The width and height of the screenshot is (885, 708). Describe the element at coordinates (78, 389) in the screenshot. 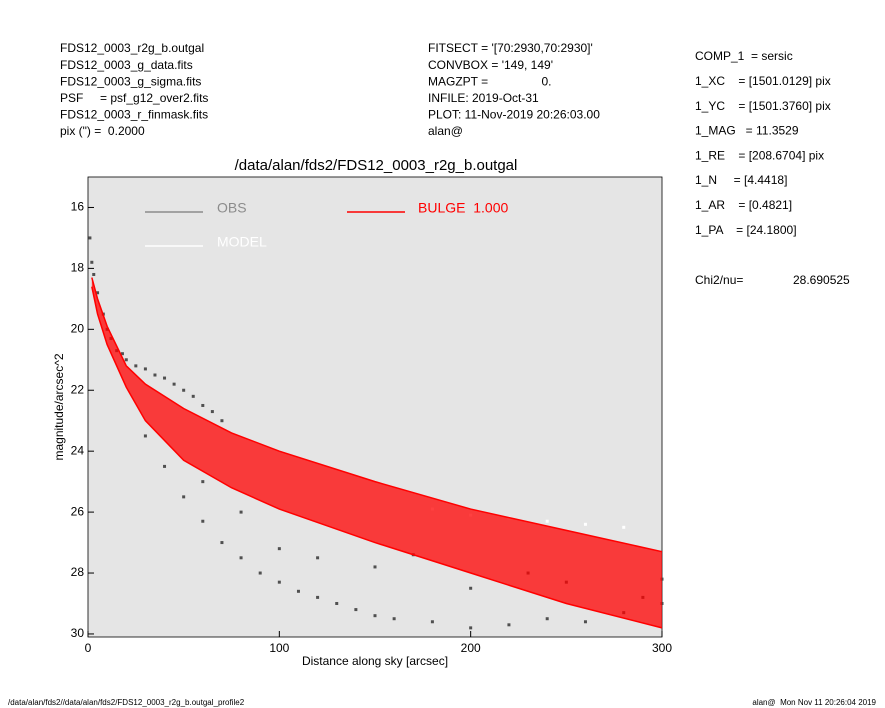

I see `y-tick-label: 22` at that location.